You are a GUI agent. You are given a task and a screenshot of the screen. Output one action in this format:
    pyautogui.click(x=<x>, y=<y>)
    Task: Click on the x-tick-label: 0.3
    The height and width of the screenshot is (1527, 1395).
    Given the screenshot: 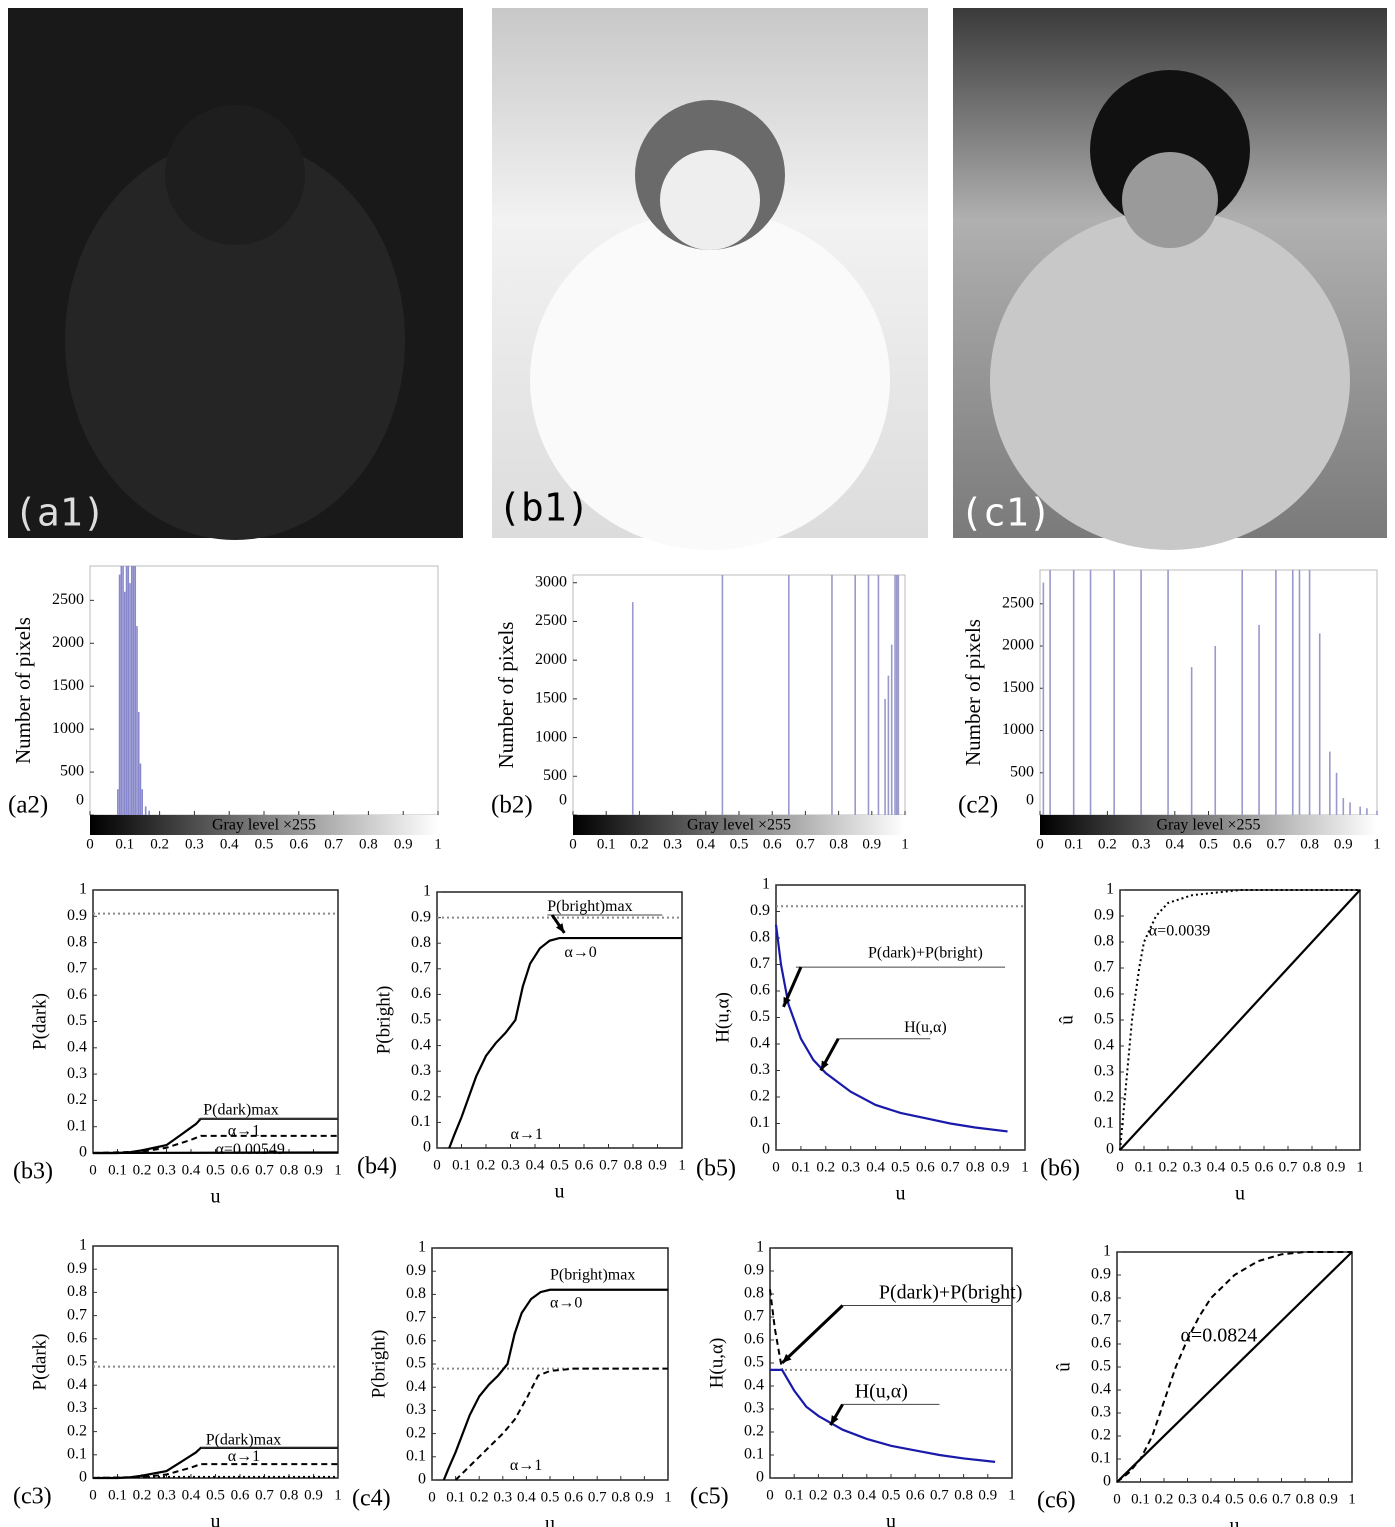 What is the action you would take?
    pyautogui.click(x=1187, y=1499)
    